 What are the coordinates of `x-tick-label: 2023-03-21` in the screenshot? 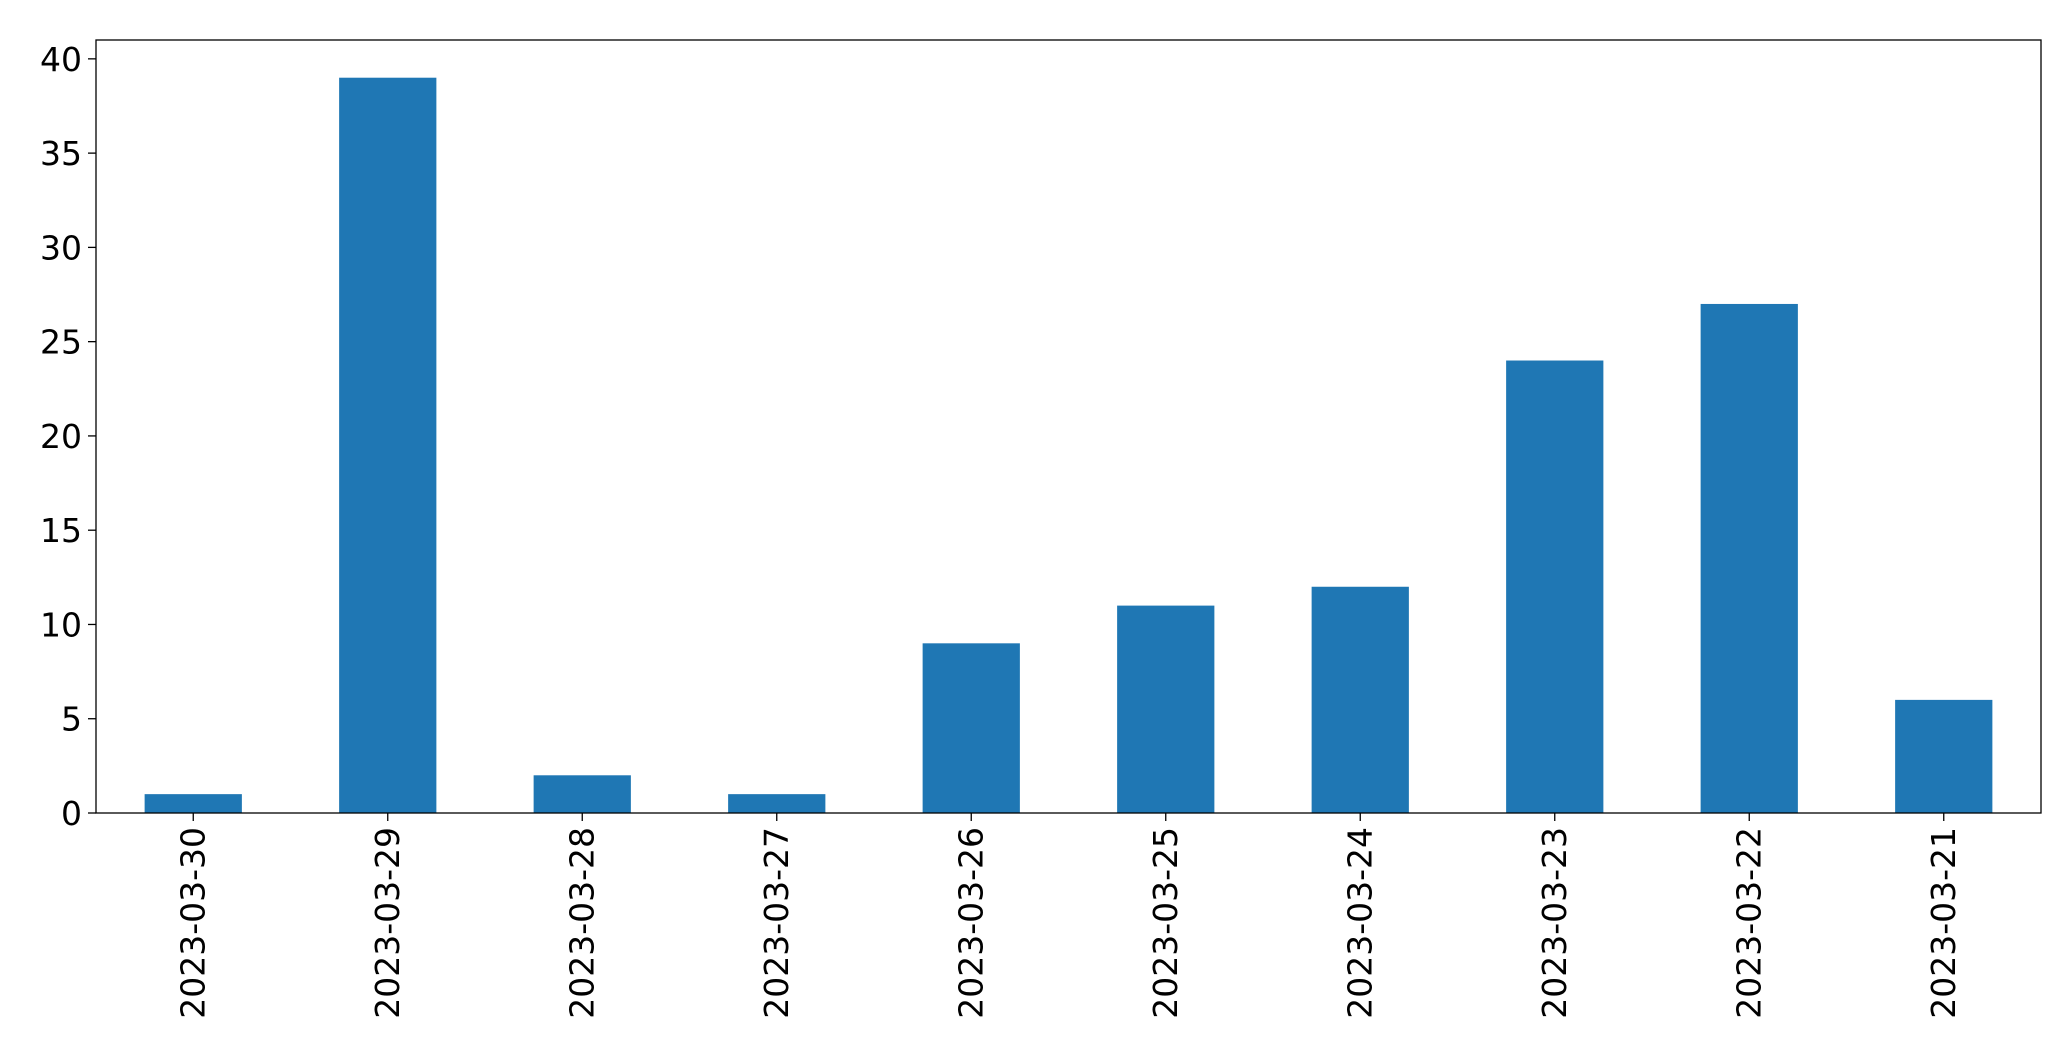 It's located at (1943, 923).